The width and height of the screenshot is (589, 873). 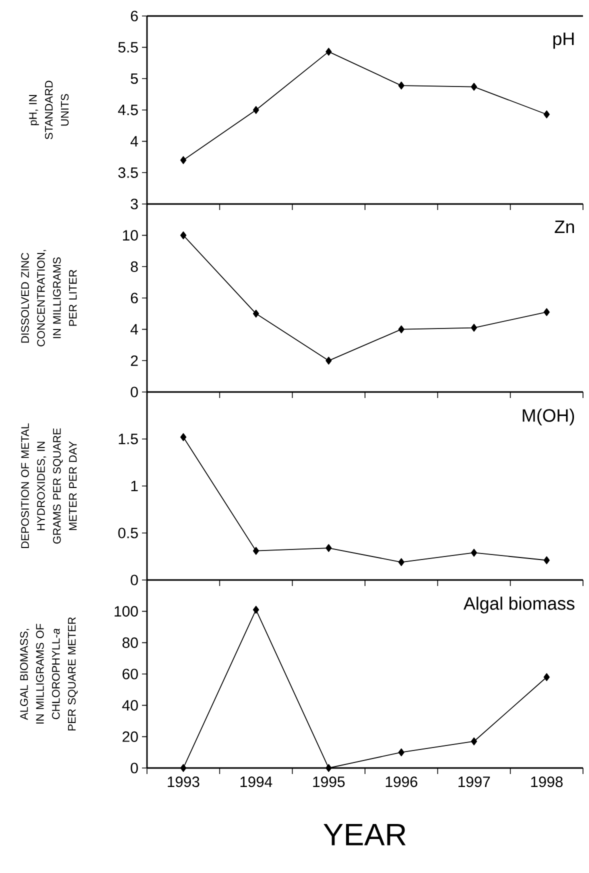 I want to click on x-tick-label: 1996, so click(x=402, y=782).